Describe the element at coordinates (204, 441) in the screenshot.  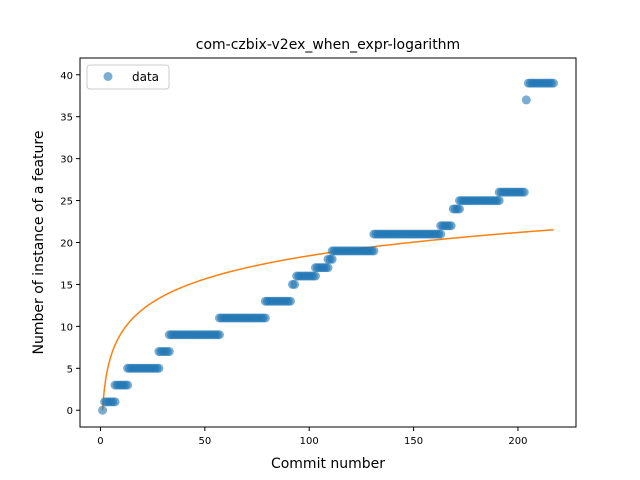
I see `x-tick-label: 50` at that location.